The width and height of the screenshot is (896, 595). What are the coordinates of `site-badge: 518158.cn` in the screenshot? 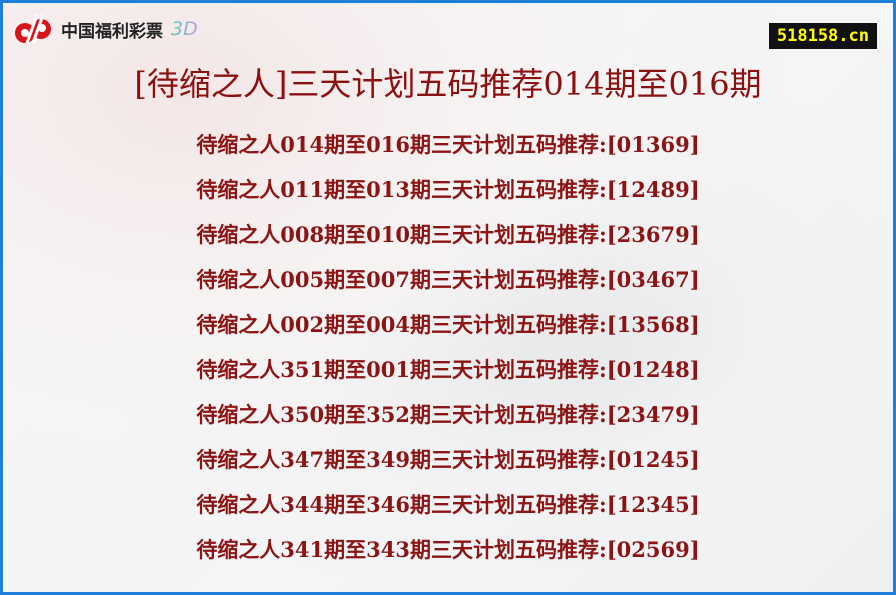 It's located at (822, 36).